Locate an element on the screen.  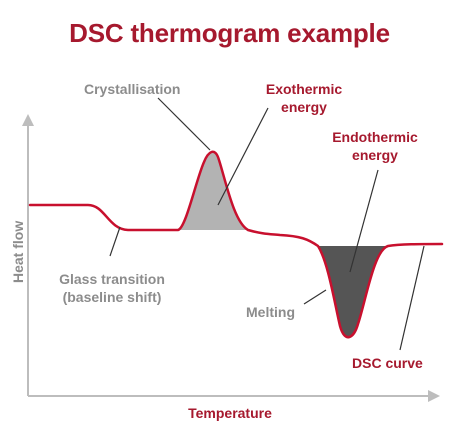
label-melting: Melting is located at coordinates (270, 312).